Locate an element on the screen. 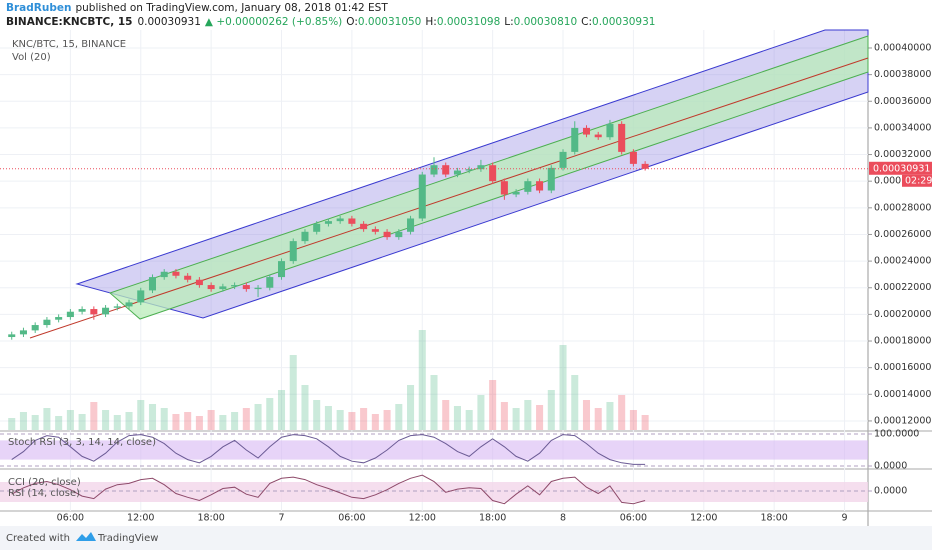 The width and height of the screenshot is (932, 550). change: ▲ +0.00000262 (+0.85%) is located at coordinates (273, 22).